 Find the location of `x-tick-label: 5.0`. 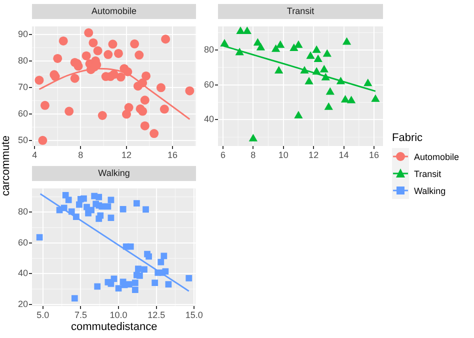

x-tick-label: 5.0 is located at coordinates (43, 315).